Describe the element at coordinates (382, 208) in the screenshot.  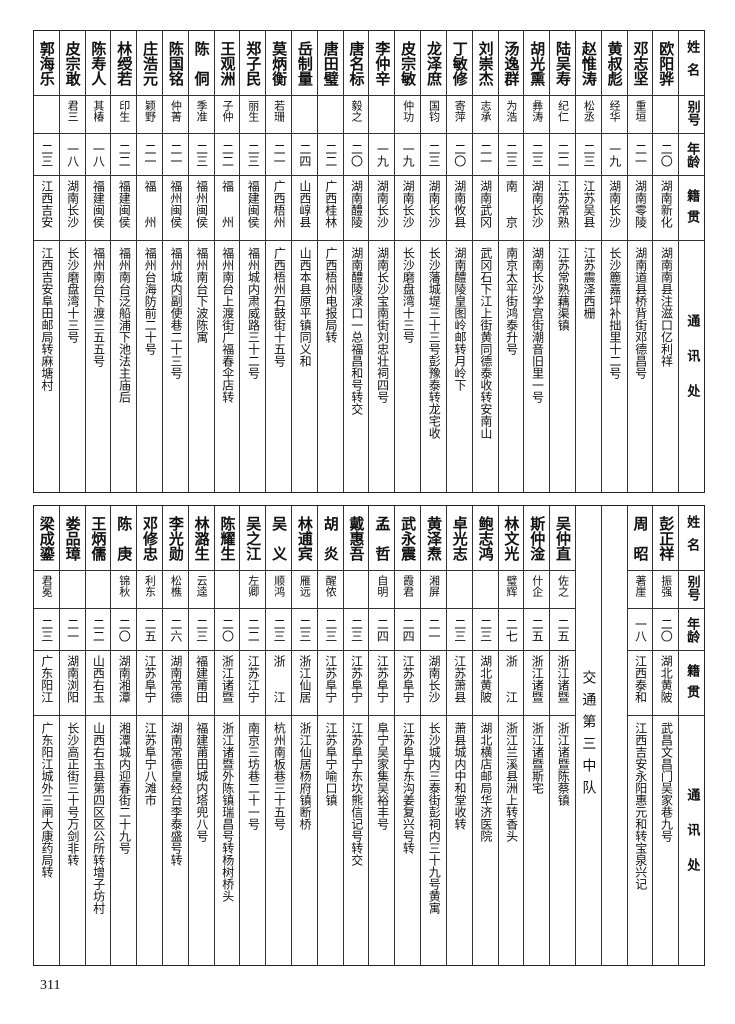
I see `person-native-cell: 湖南长沙` at that location.